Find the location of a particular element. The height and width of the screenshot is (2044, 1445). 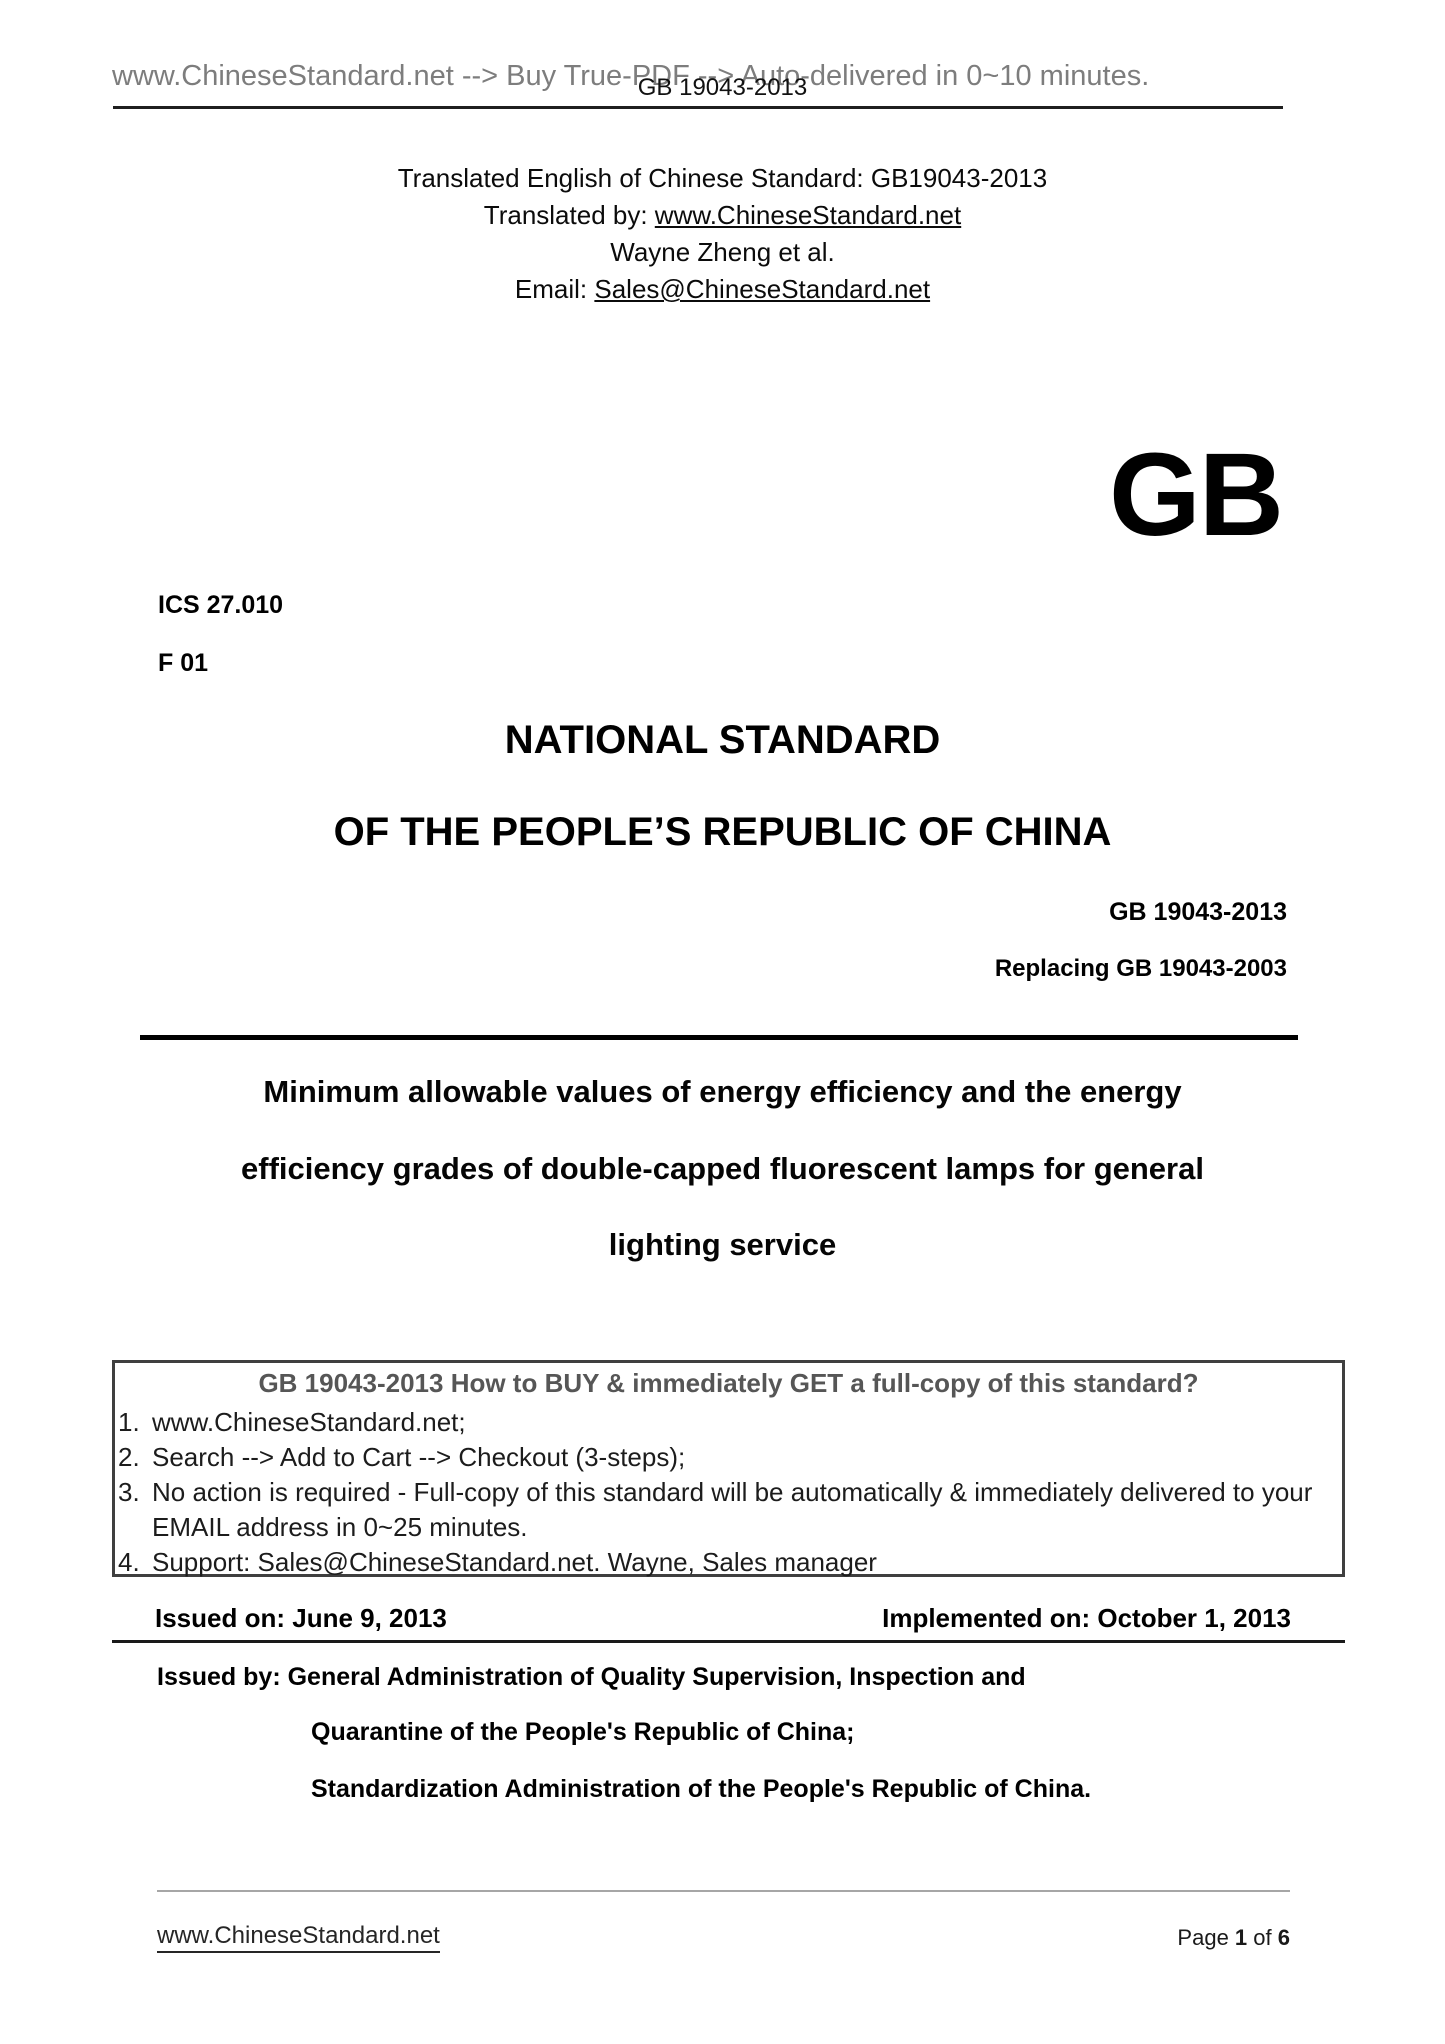

translation-line-3: Wayne Zheng et al. is located at coordinates (722, 252).